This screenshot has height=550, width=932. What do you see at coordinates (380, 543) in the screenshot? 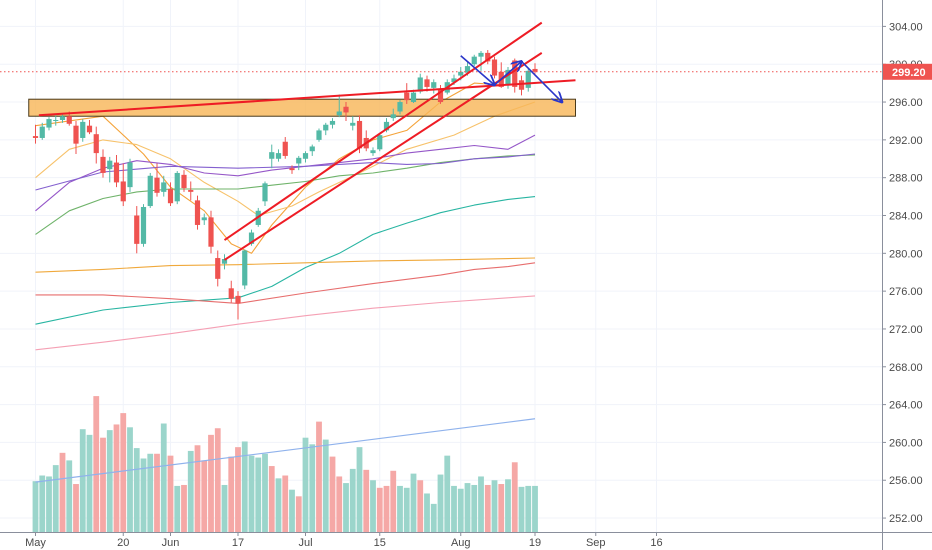
I see `x-tick-label: 15` at bounding box center [380, 543].